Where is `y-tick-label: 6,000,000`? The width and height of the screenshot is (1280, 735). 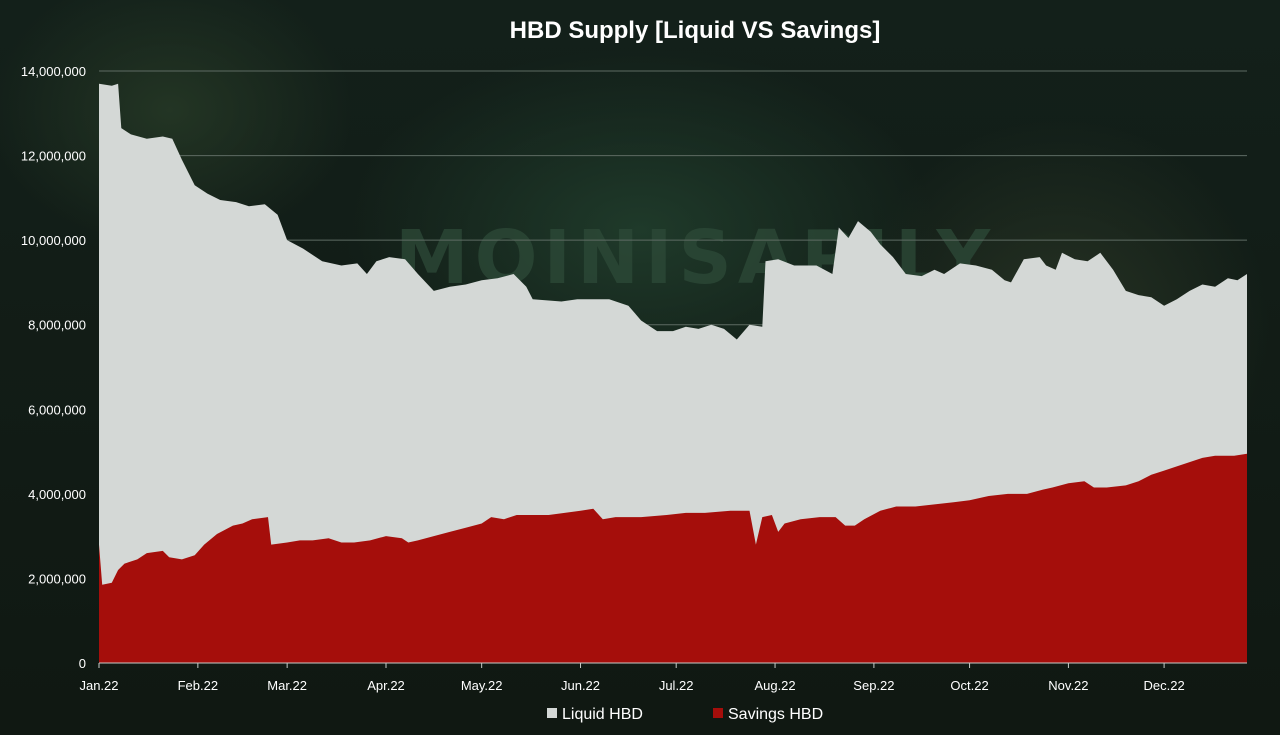 y-tick-label: 6,000,000 is located at coordinates (57, 409).